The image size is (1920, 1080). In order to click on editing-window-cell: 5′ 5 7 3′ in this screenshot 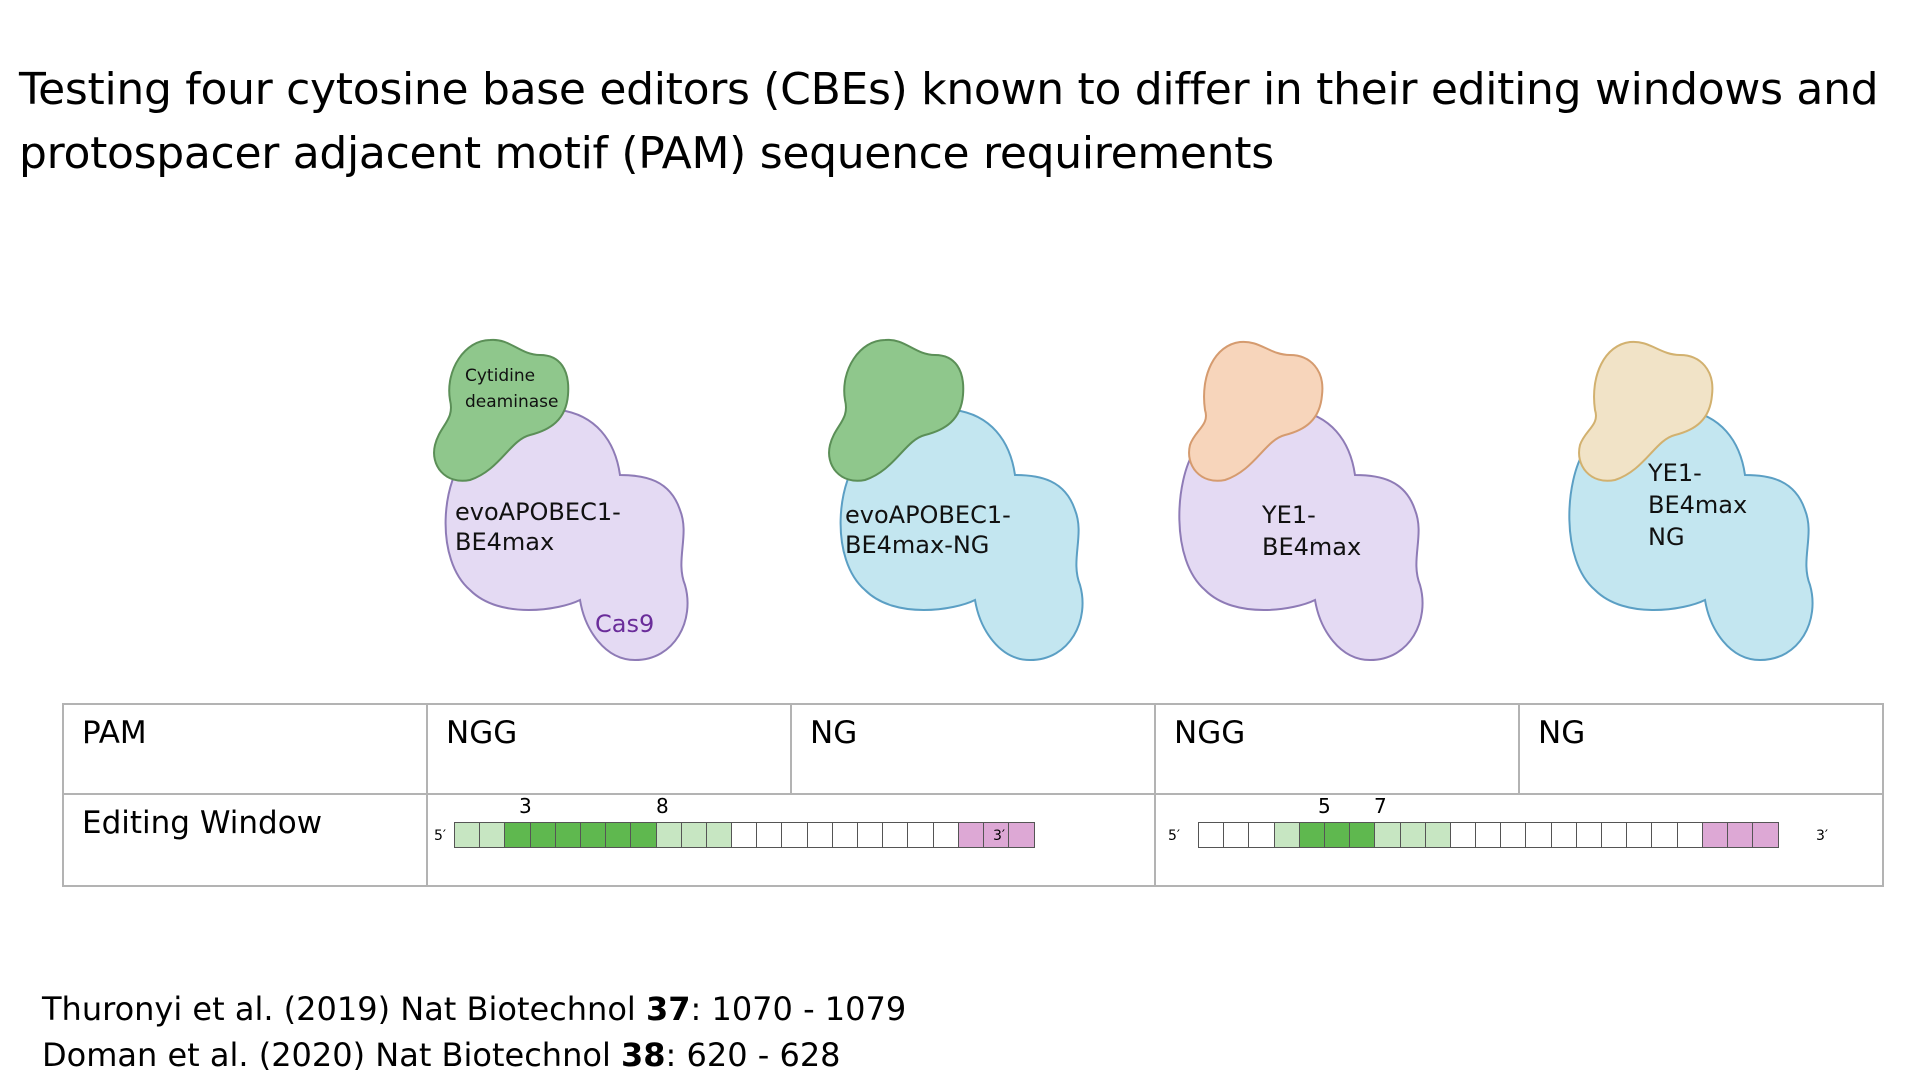, I will do `click(1519, 840)`.